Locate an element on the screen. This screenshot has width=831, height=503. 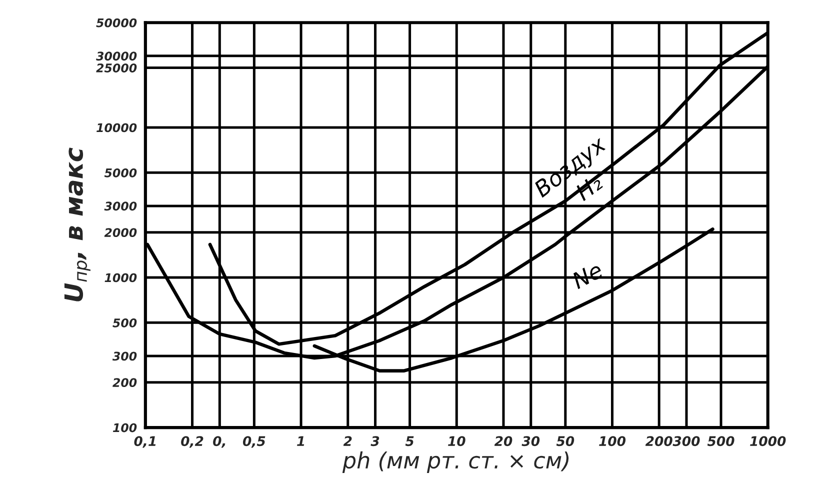
x-tick-label: 1000 is located at coordinates (768, 441).